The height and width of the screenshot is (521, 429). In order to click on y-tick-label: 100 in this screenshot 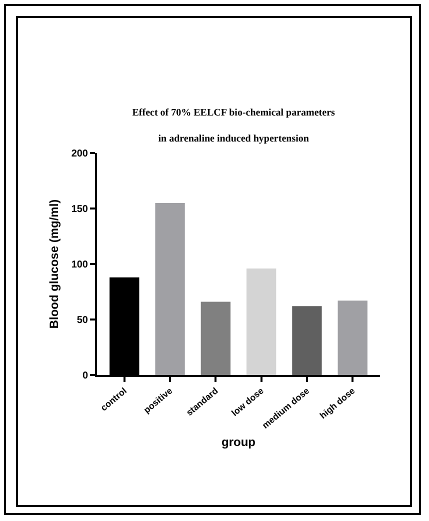, I will do `click(79, 265)`.